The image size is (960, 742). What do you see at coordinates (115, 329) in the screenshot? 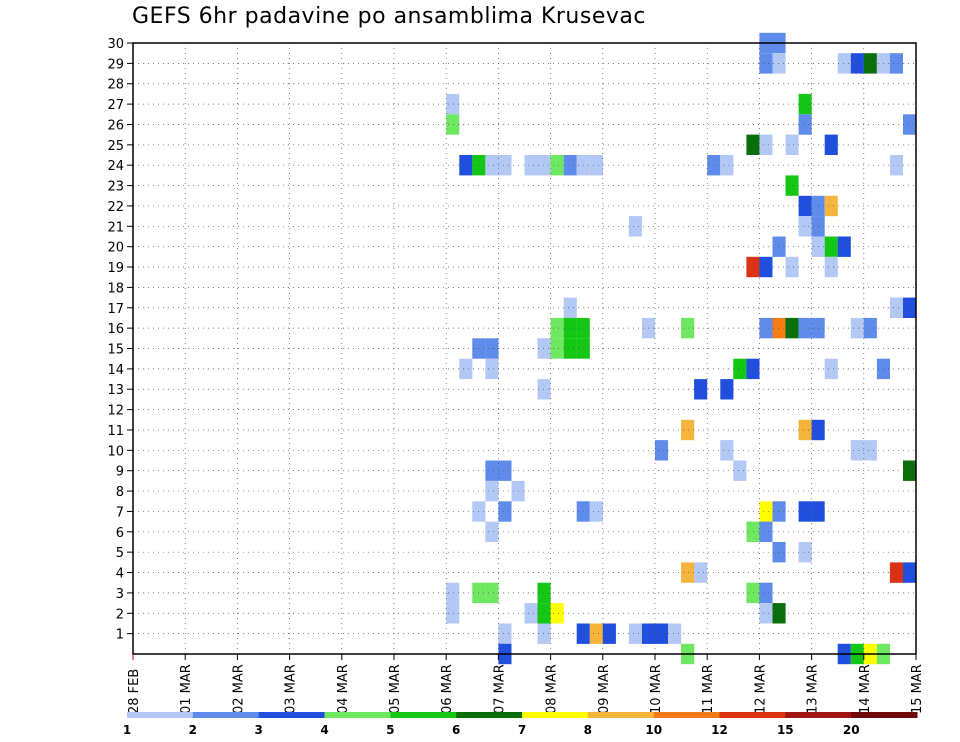
I see `y-tick-label: 16` at bounding box center [115, 329].